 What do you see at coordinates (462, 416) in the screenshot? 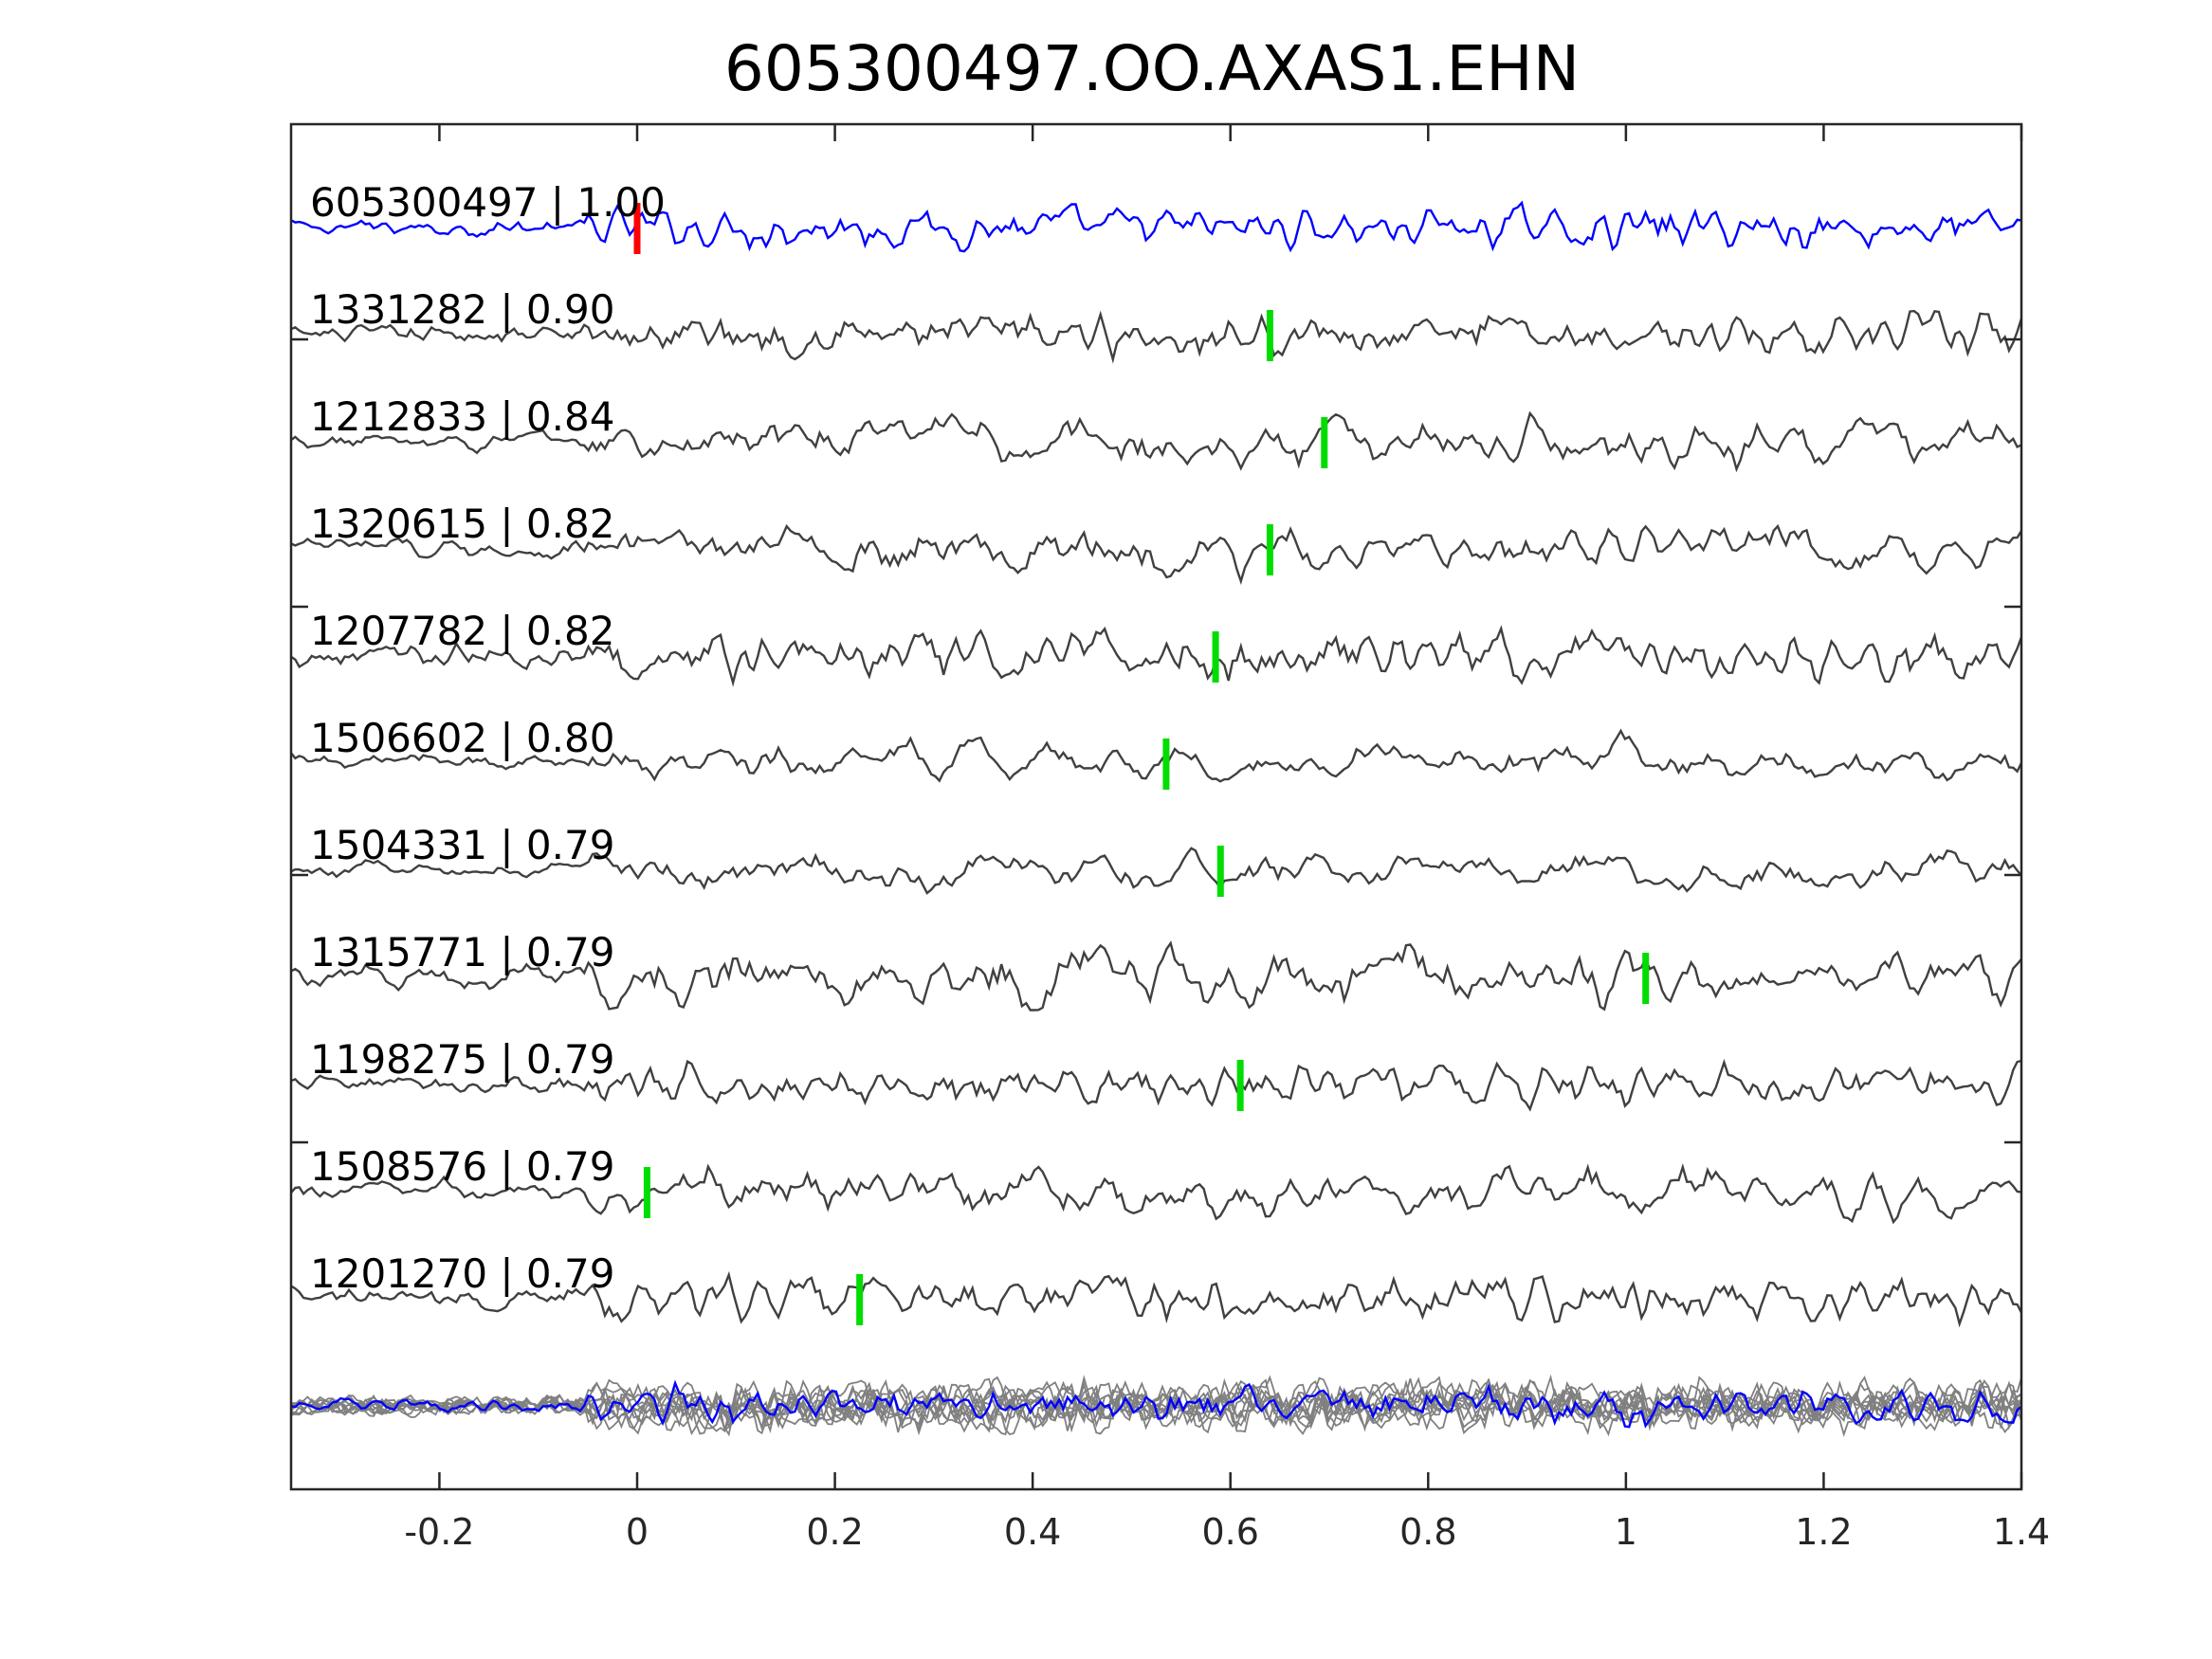
I see `trace-label-3: 1212833 | 0.84` at bounding box center [462, 416].